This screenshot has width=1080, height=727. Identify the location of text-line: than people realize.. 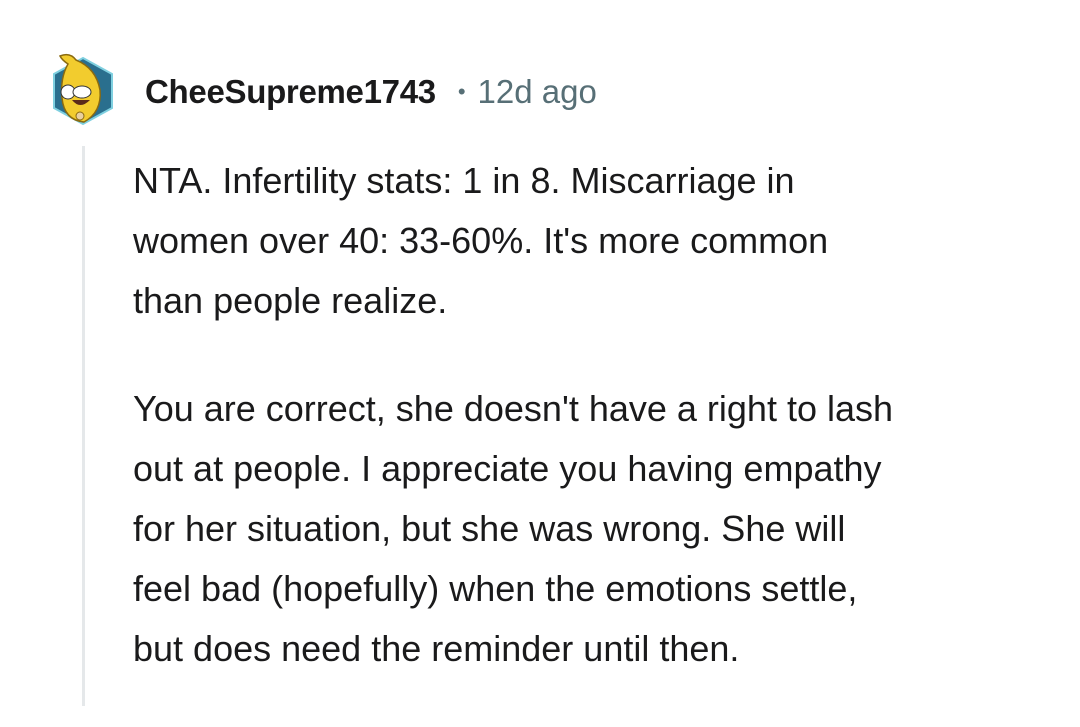
(290, 300).